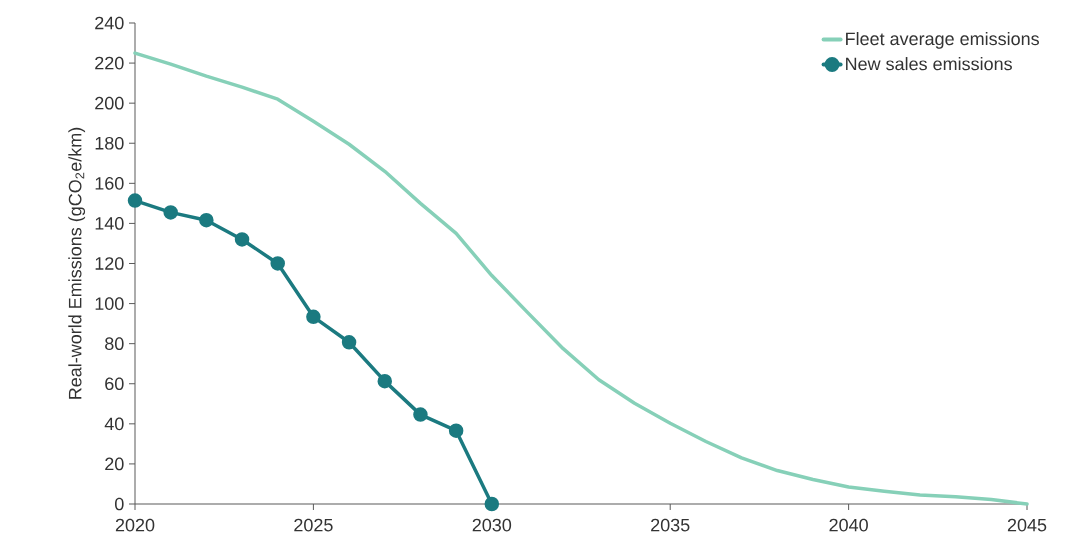 Image resolution: width=1069 pixels, height=558 pixels. What do you see at coordinates (119, 504) in the screenshot?
I see `y-tick-label: 0` at bounding box center [119, 504].